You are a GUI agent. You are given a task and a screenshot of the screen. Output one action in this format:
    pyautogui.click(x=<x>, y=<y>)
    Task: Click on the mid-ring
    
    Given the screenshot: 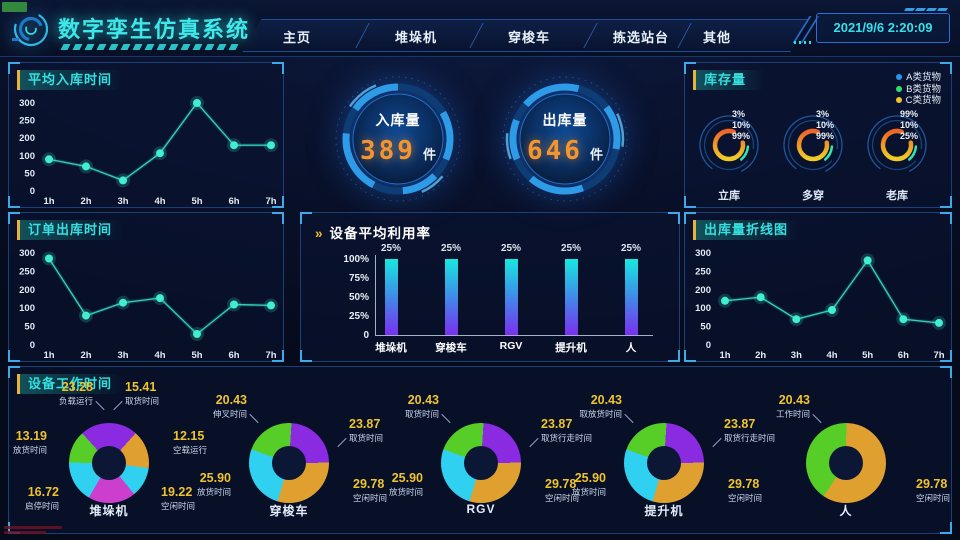 What is the action you would take?
    pyautogui.click(x=897, y=145)
    